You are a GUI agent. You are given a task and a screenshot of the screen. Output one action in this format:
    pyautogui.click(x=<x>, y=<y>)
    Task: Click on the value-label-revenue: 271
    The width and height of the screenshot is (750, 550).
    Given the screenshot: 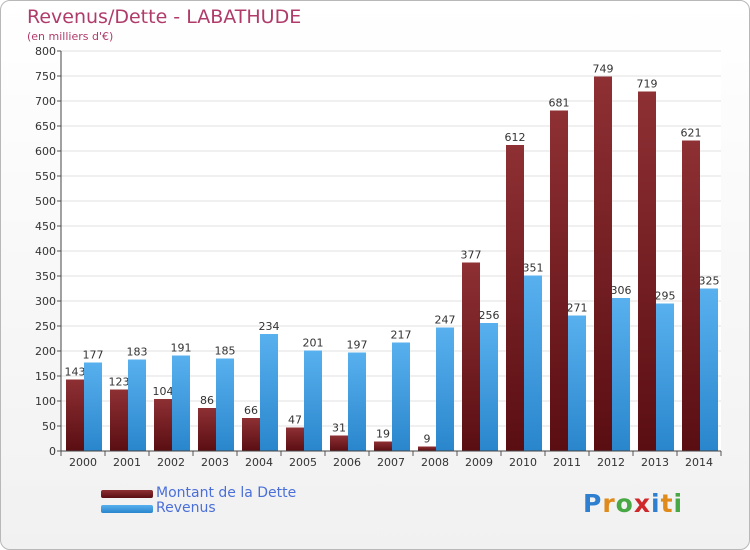 What is the action you would take?
    pyautogui.click(x=577, y=308)
    